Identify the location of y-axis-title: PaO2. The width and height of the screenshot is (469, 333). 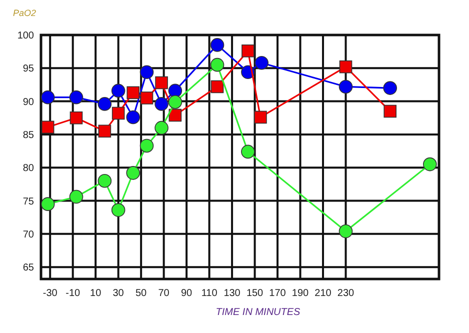
(24, 13).